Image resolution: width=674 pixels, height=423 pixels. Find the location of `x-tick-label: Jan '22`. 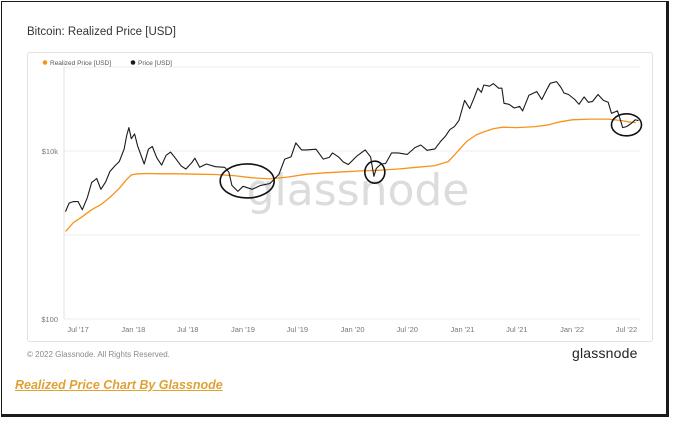

x-tick-label: Jan '22 is located at coordinates (572, 329).